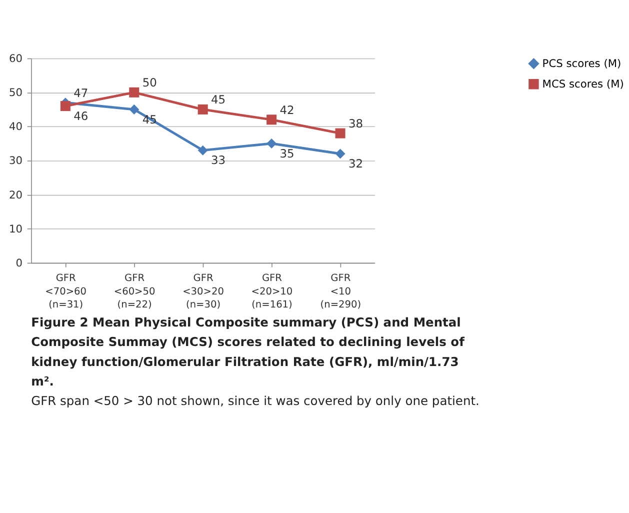 The height and width of the screenshot is (513, 629). What do you see at coordinates (81, 93) in the screenshot?
I see `data-label: 47` at bounding box center [81, 93].